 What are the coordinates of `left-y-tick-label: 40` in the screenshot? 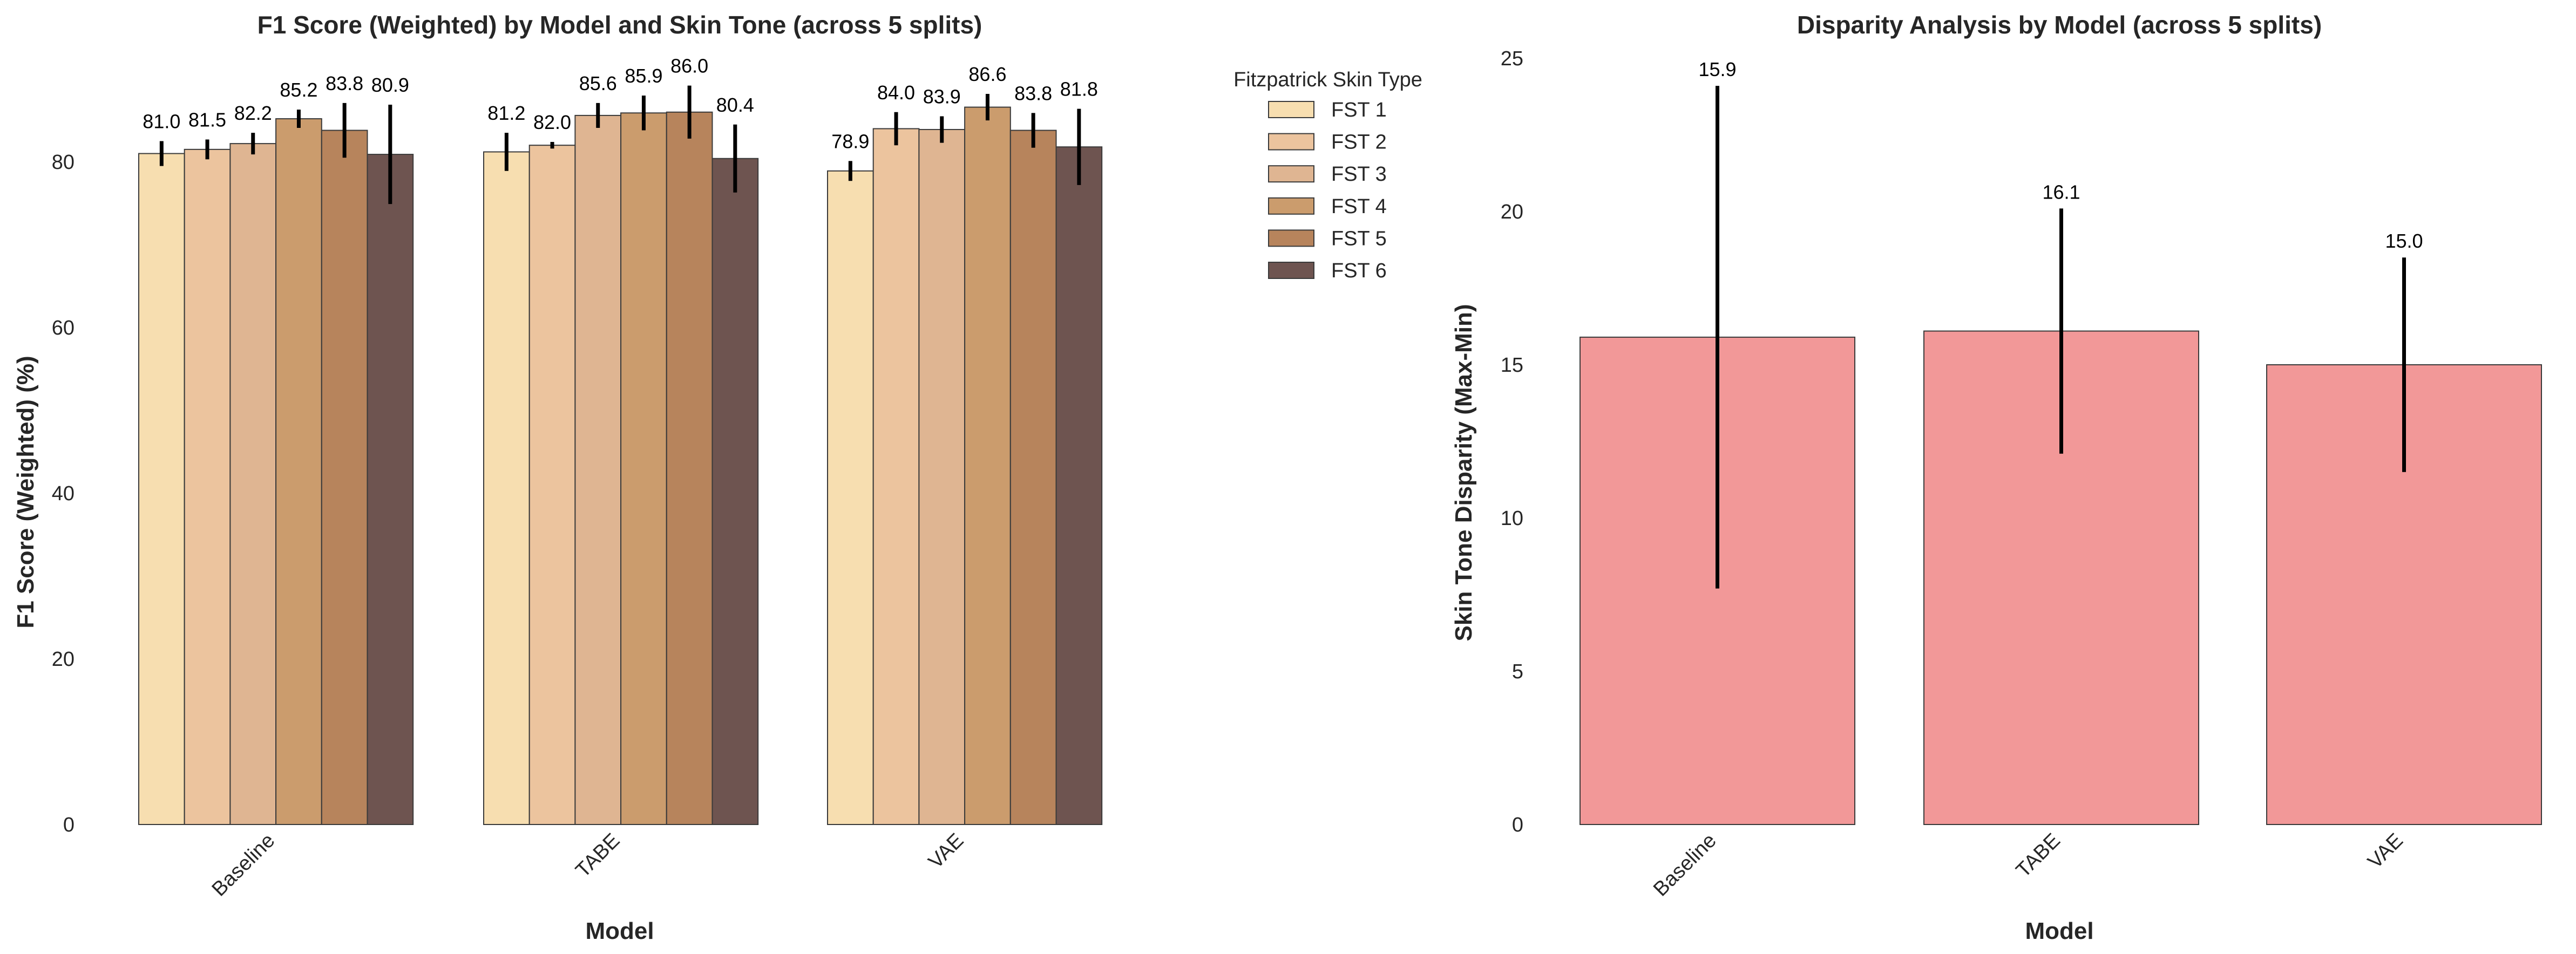 It's located at (63, 493).